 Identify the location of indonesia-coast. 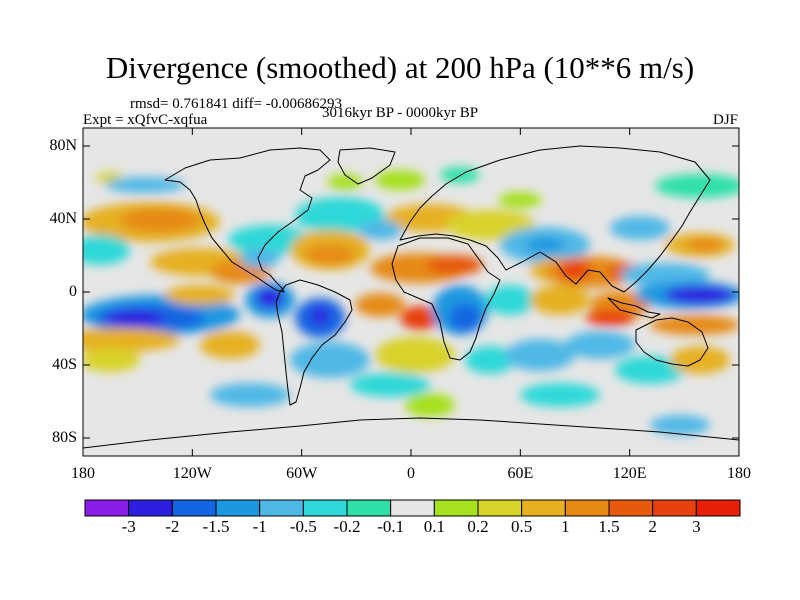
(634, 308).